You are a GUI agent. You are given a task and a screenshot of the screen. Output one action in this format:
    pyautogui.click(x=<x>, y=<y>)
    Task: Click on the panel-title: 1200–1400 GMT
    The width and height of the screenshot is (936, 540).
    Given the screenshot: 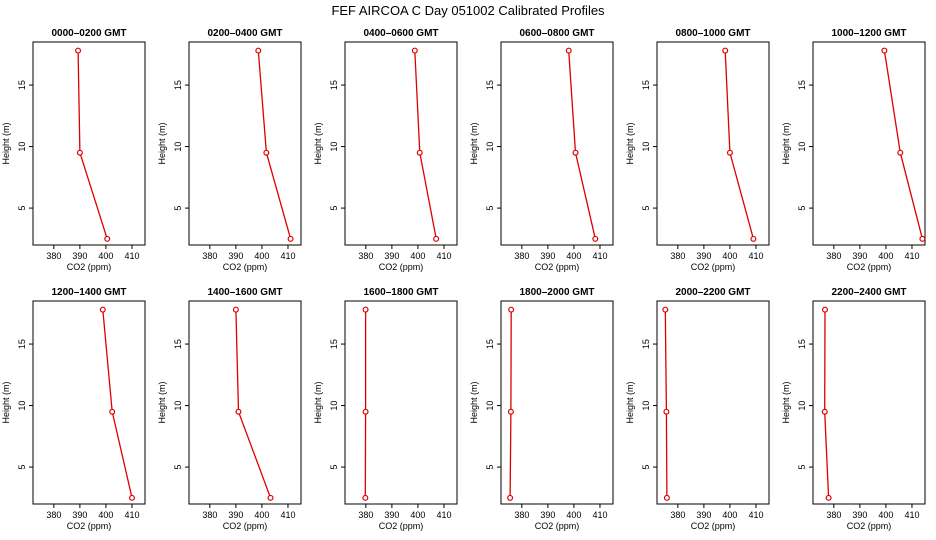 What is the action you would take?
    pyautogui.click(x=88, y=292)
    